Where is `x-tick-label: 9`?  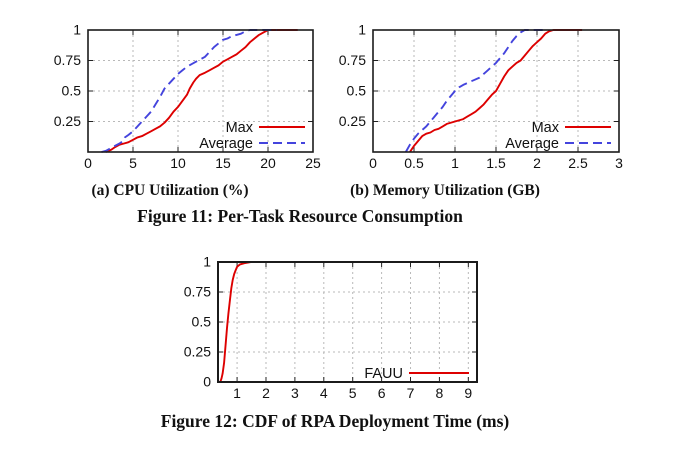
x-tick-label: 9 is located at coordinates (468, 393).